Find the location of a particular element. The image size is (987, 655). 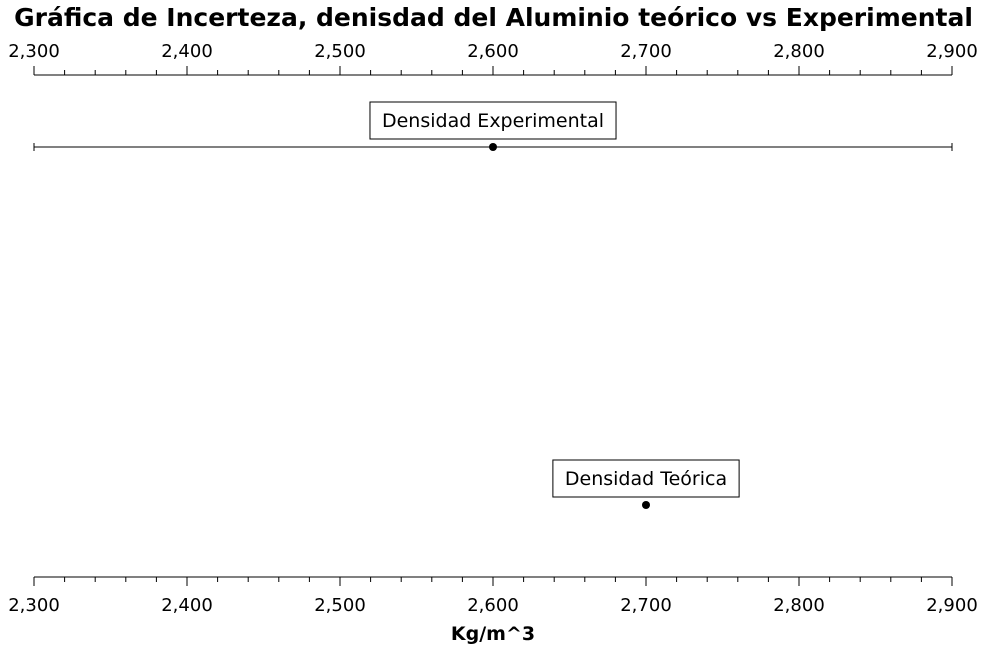

point-label: Densidad Experimental is located at coordinates (493, 121).